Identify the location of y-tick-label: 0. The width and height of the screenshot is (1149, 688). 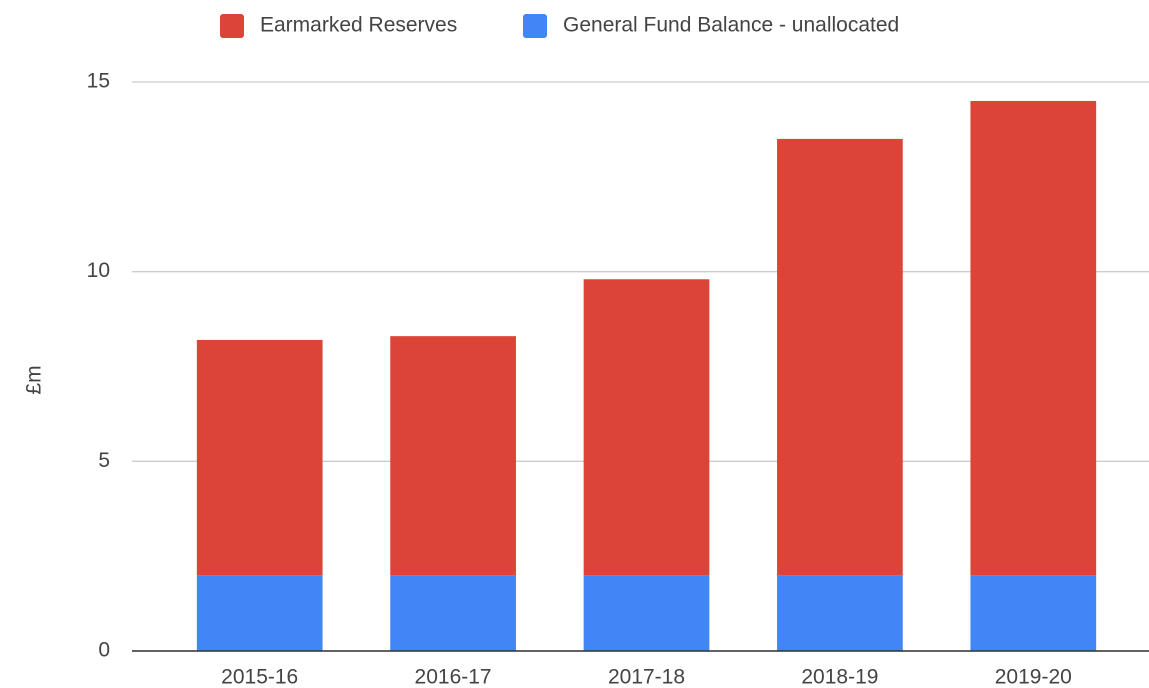
(104, 650).